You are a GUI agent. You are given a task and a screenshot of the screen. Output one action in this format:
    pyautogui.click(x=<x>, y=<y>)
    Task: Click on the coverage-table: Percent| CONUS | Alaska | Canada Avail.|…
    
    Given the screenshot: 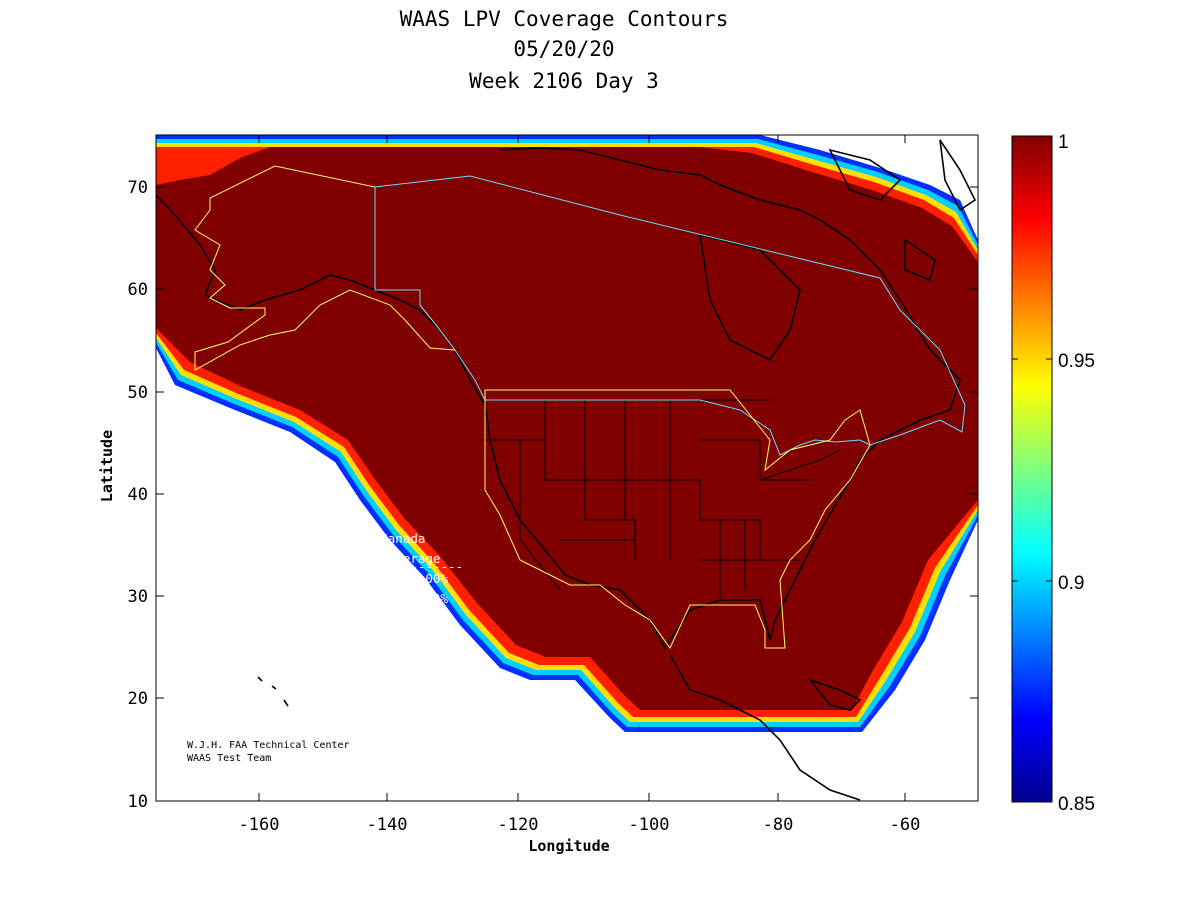 What is the action you would take?
    pyautogui.click(x=312, y=599)
    